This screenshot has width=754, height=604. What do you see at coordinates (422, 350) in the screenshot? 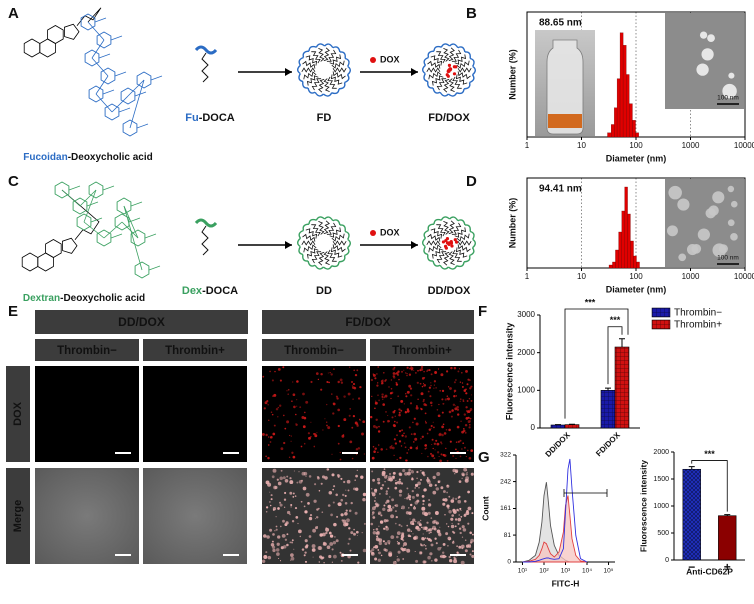
I see `condition-header` at bounding box center [422, 350].